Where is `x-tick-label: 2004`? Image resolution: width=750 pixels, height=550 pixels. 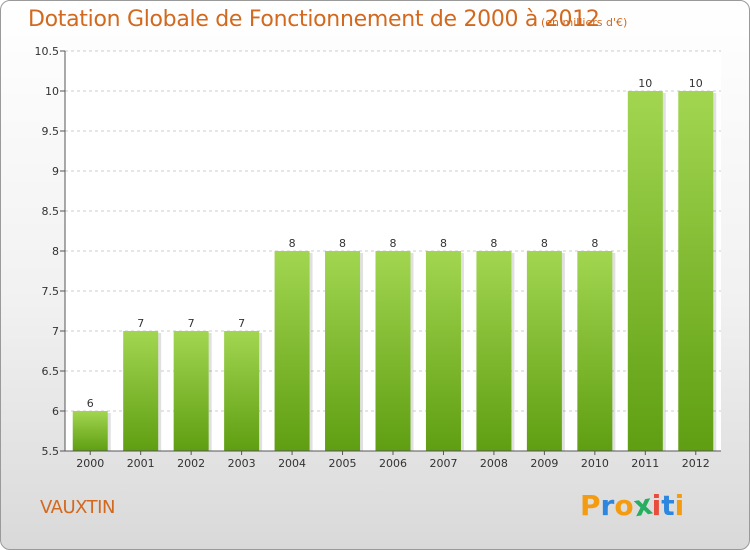 x-tick-label: 2004 is located at coordinates (292, 463).